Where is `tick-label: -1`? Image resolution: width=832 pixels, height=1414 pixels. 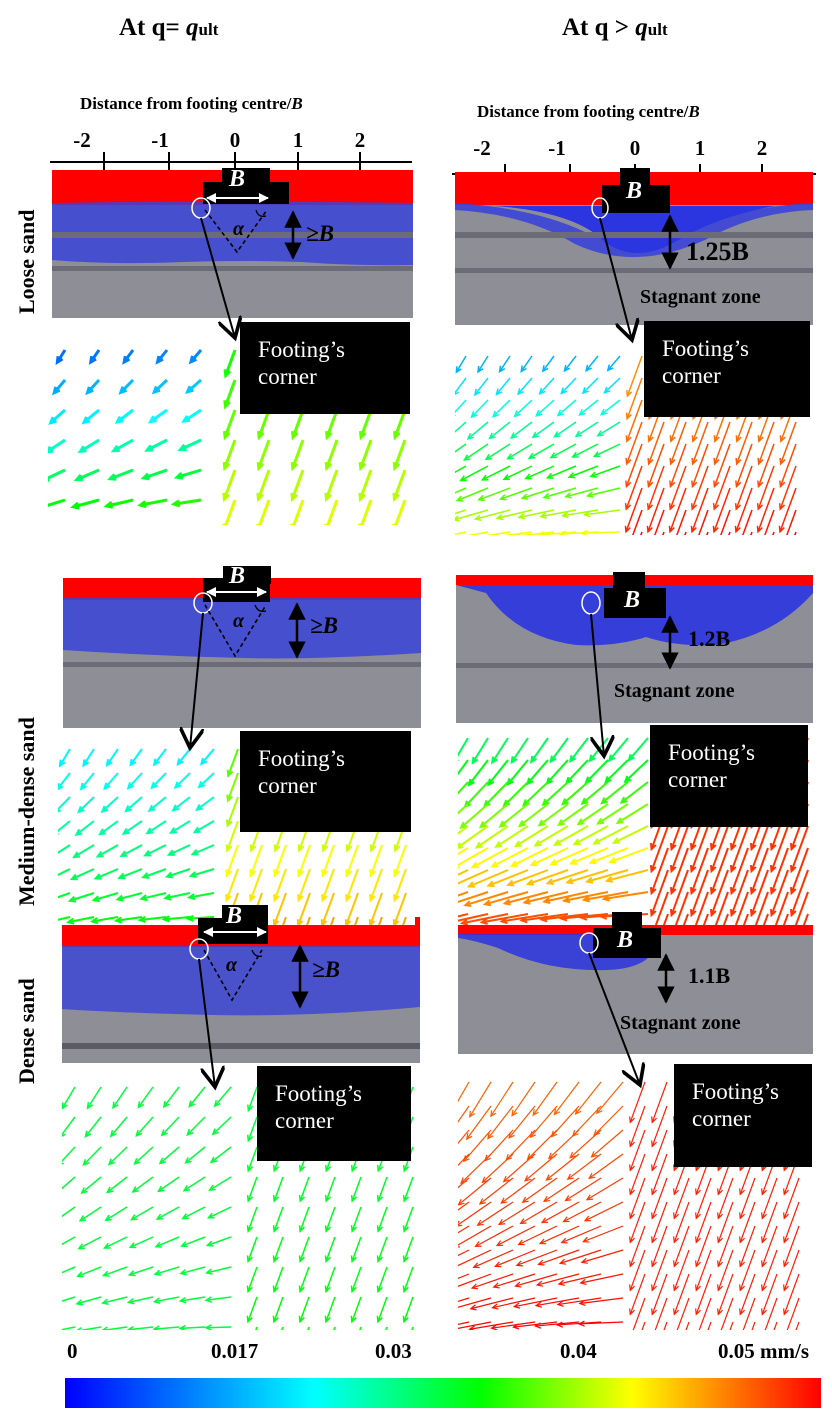
tick-label: -1 is located at coordinates (160, 140).